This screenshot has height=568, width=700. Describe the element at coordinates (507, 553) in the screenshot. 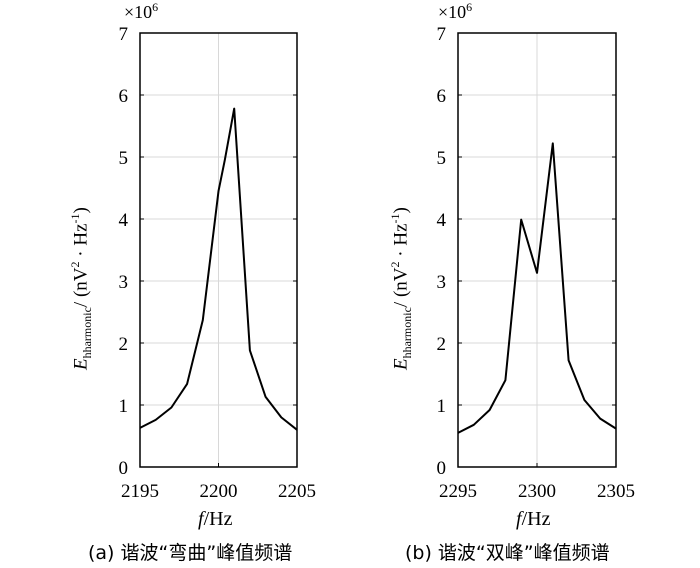

I see `caption-b: (b) 谐波“双峰”峰值频谱` at that location.